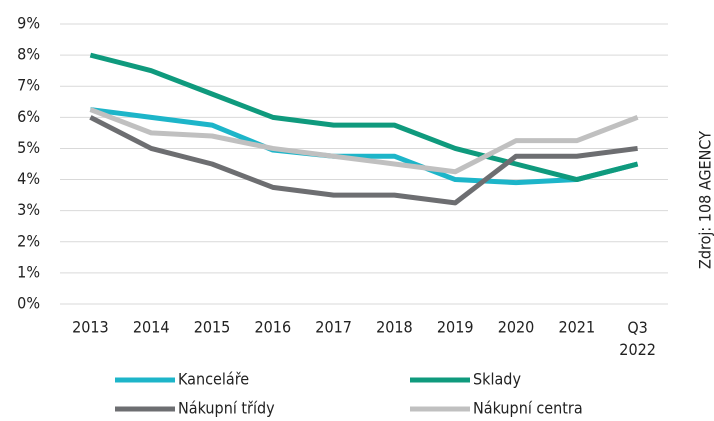  Describe the element at coordinates (516, 327) in the screenshot. I see `x-tick-label: 2020` at that location.